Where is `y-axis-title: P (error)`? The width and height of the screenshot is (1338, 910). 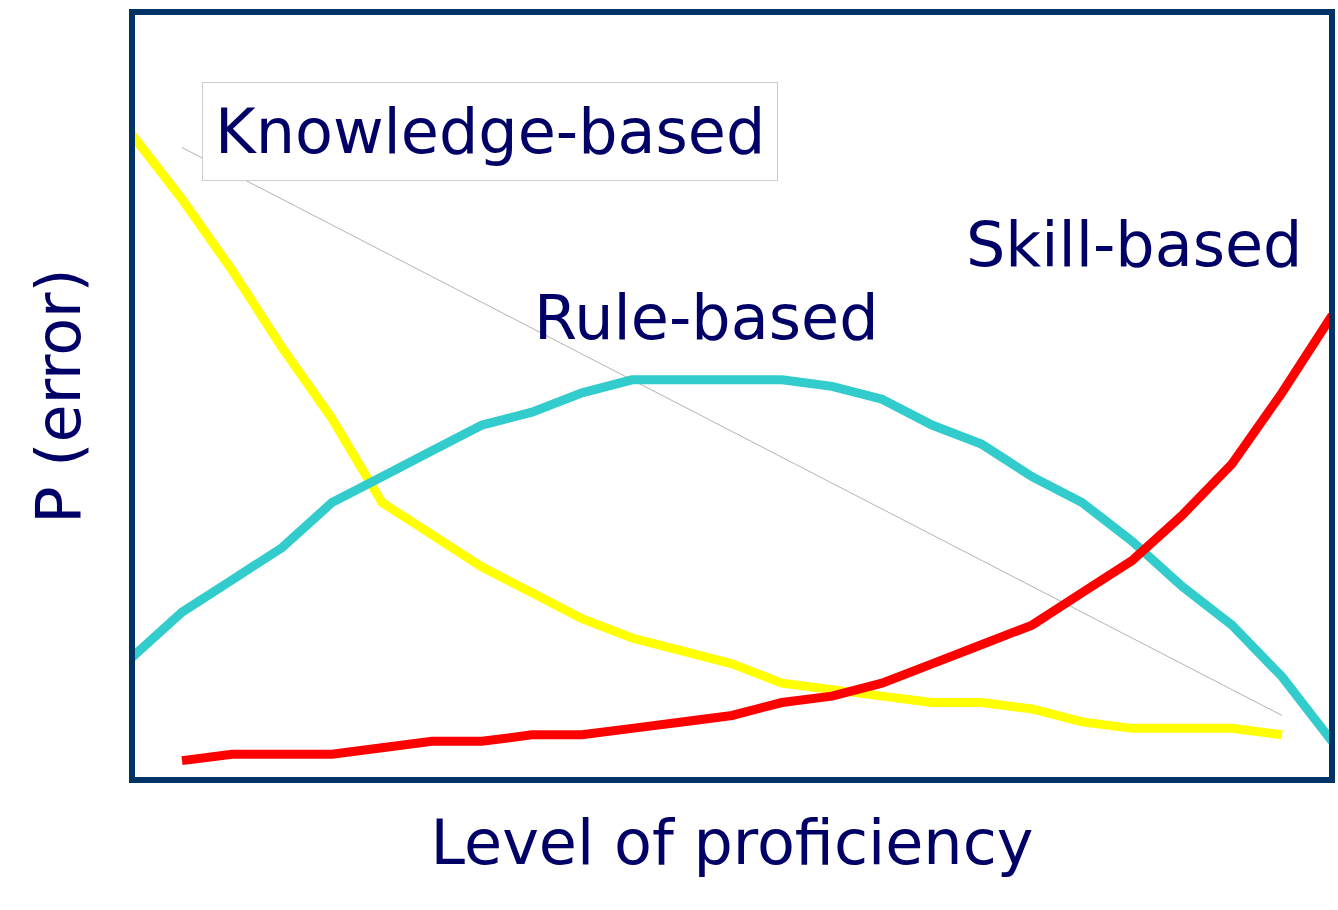 y-axis-title: P (error) is located at coordinates (58, 396).